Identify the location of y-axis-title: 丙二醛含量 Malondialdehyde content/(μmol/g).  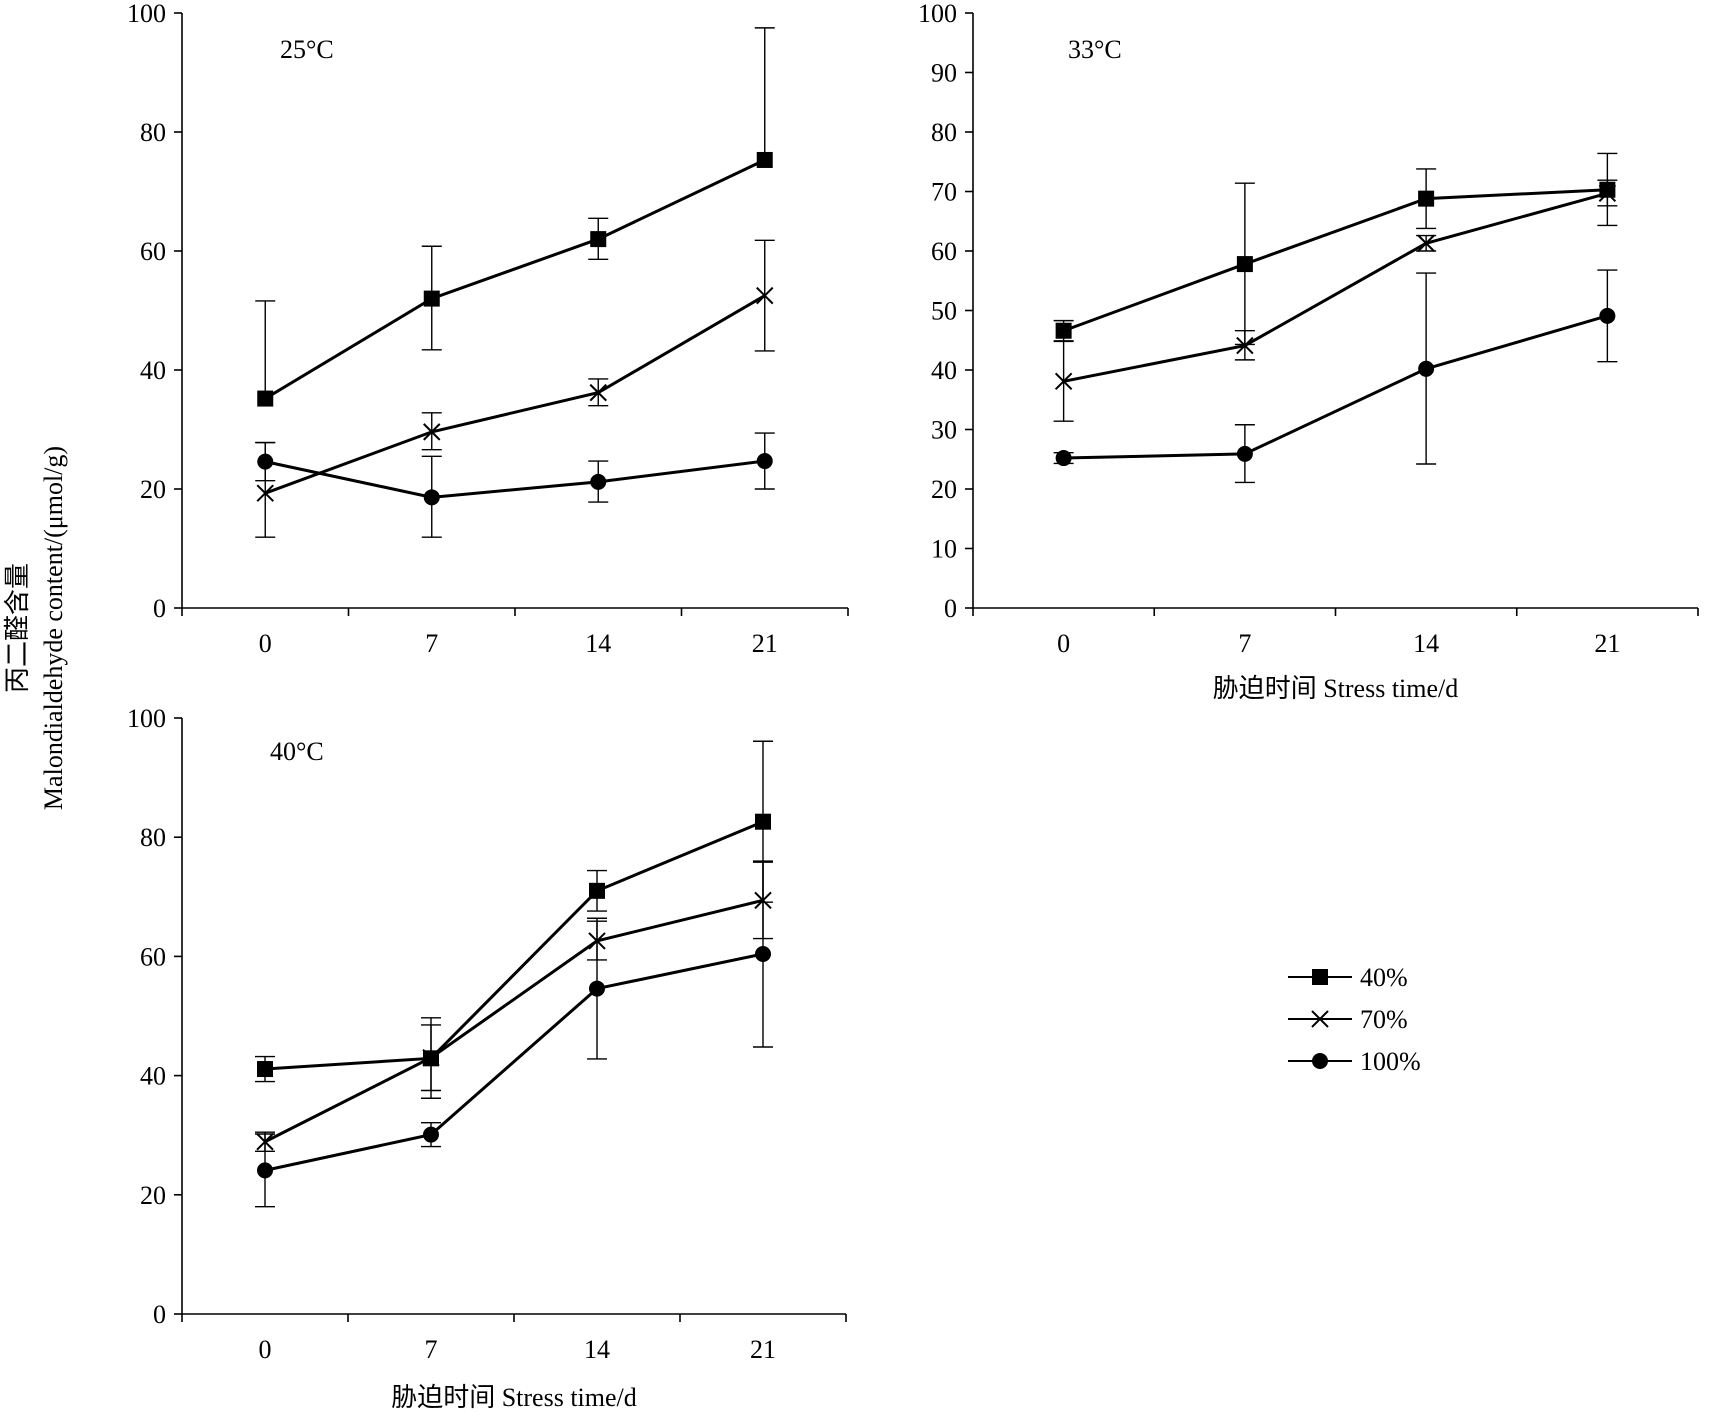
(35, 628).